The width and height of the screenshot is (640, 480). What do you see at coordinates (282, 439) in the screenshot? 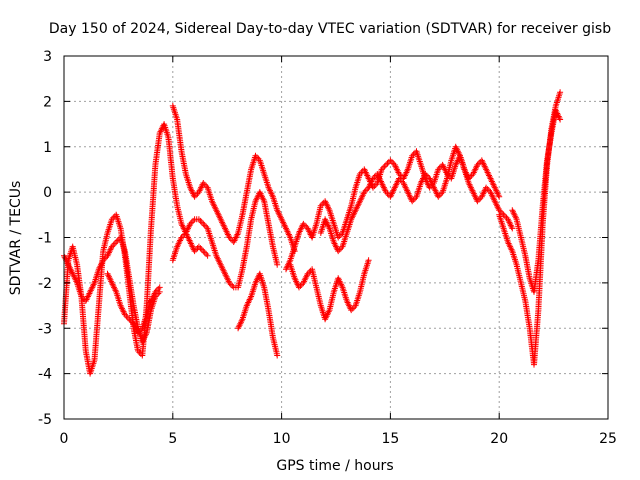
I see `x-tick-label: 10` at bounding box center [282, 439].